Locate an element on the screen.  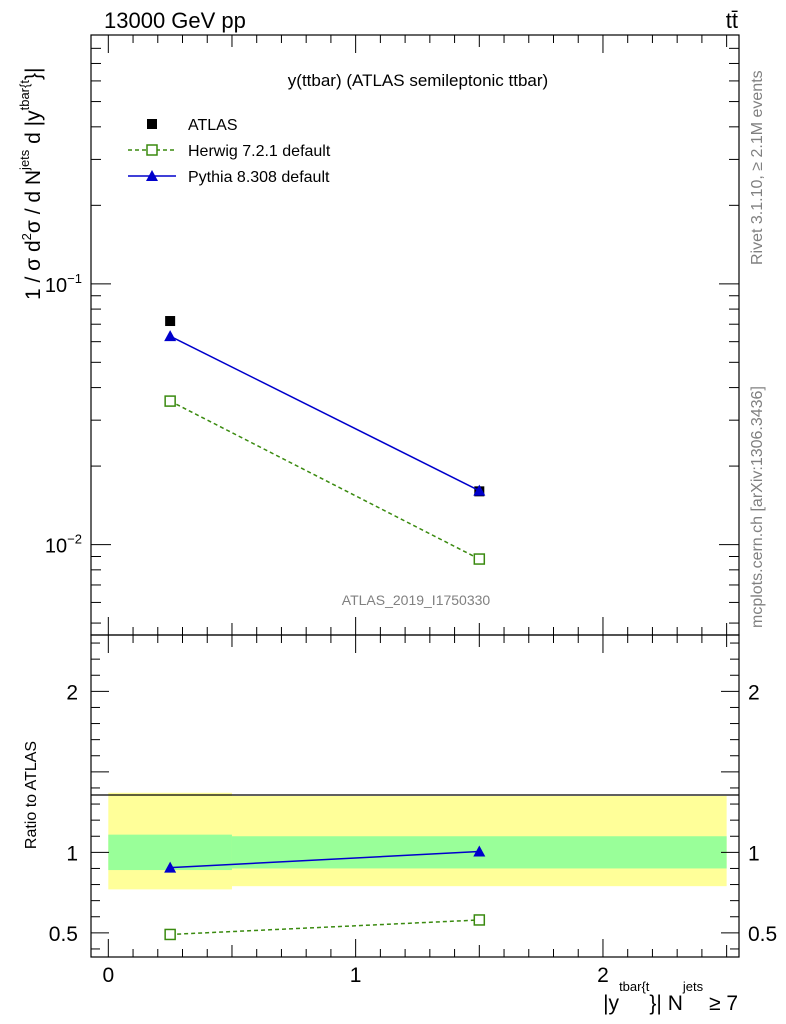
ratio-bands is located at coordinates (417, 841).